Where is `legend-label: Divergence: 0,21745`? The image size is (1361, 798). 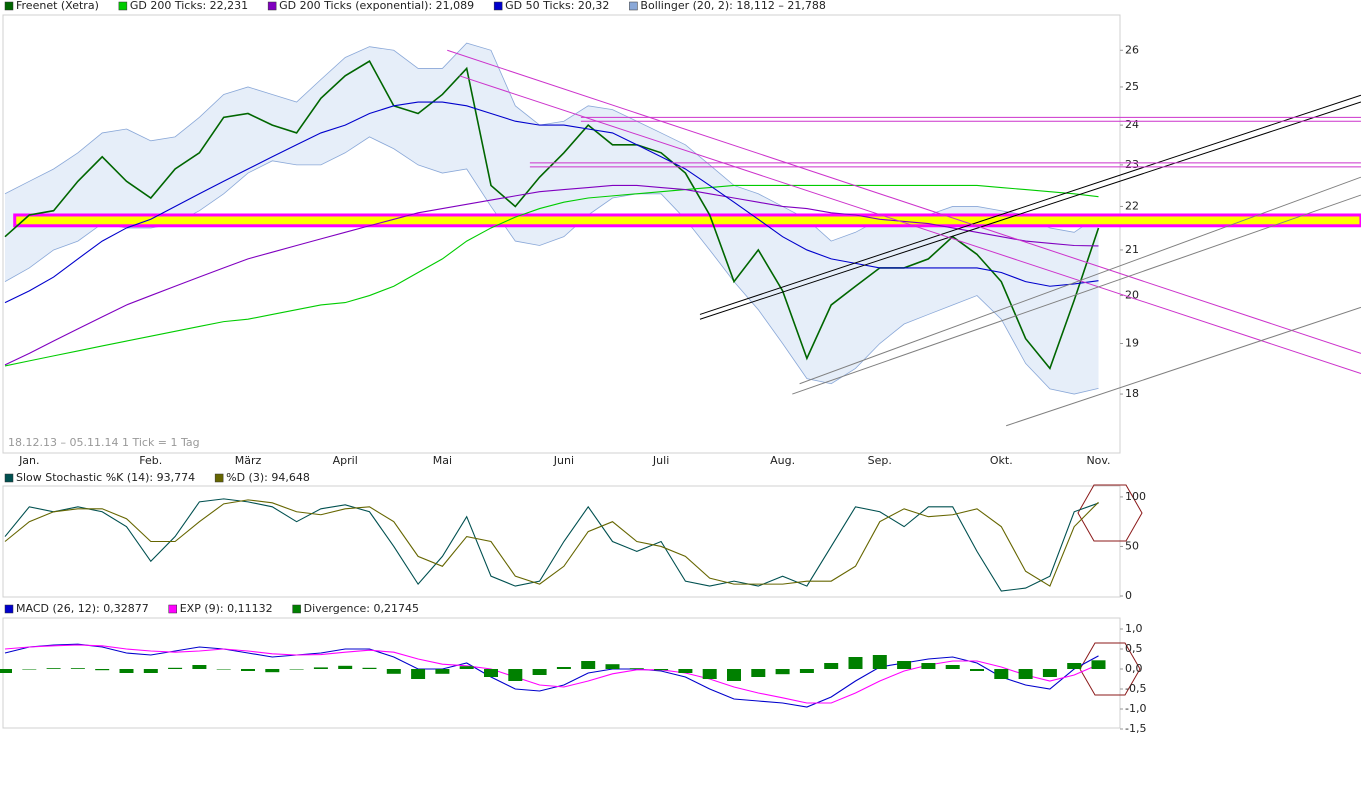
legend-label: Divergence: 0,21745 is located at coordinates (361, 608).